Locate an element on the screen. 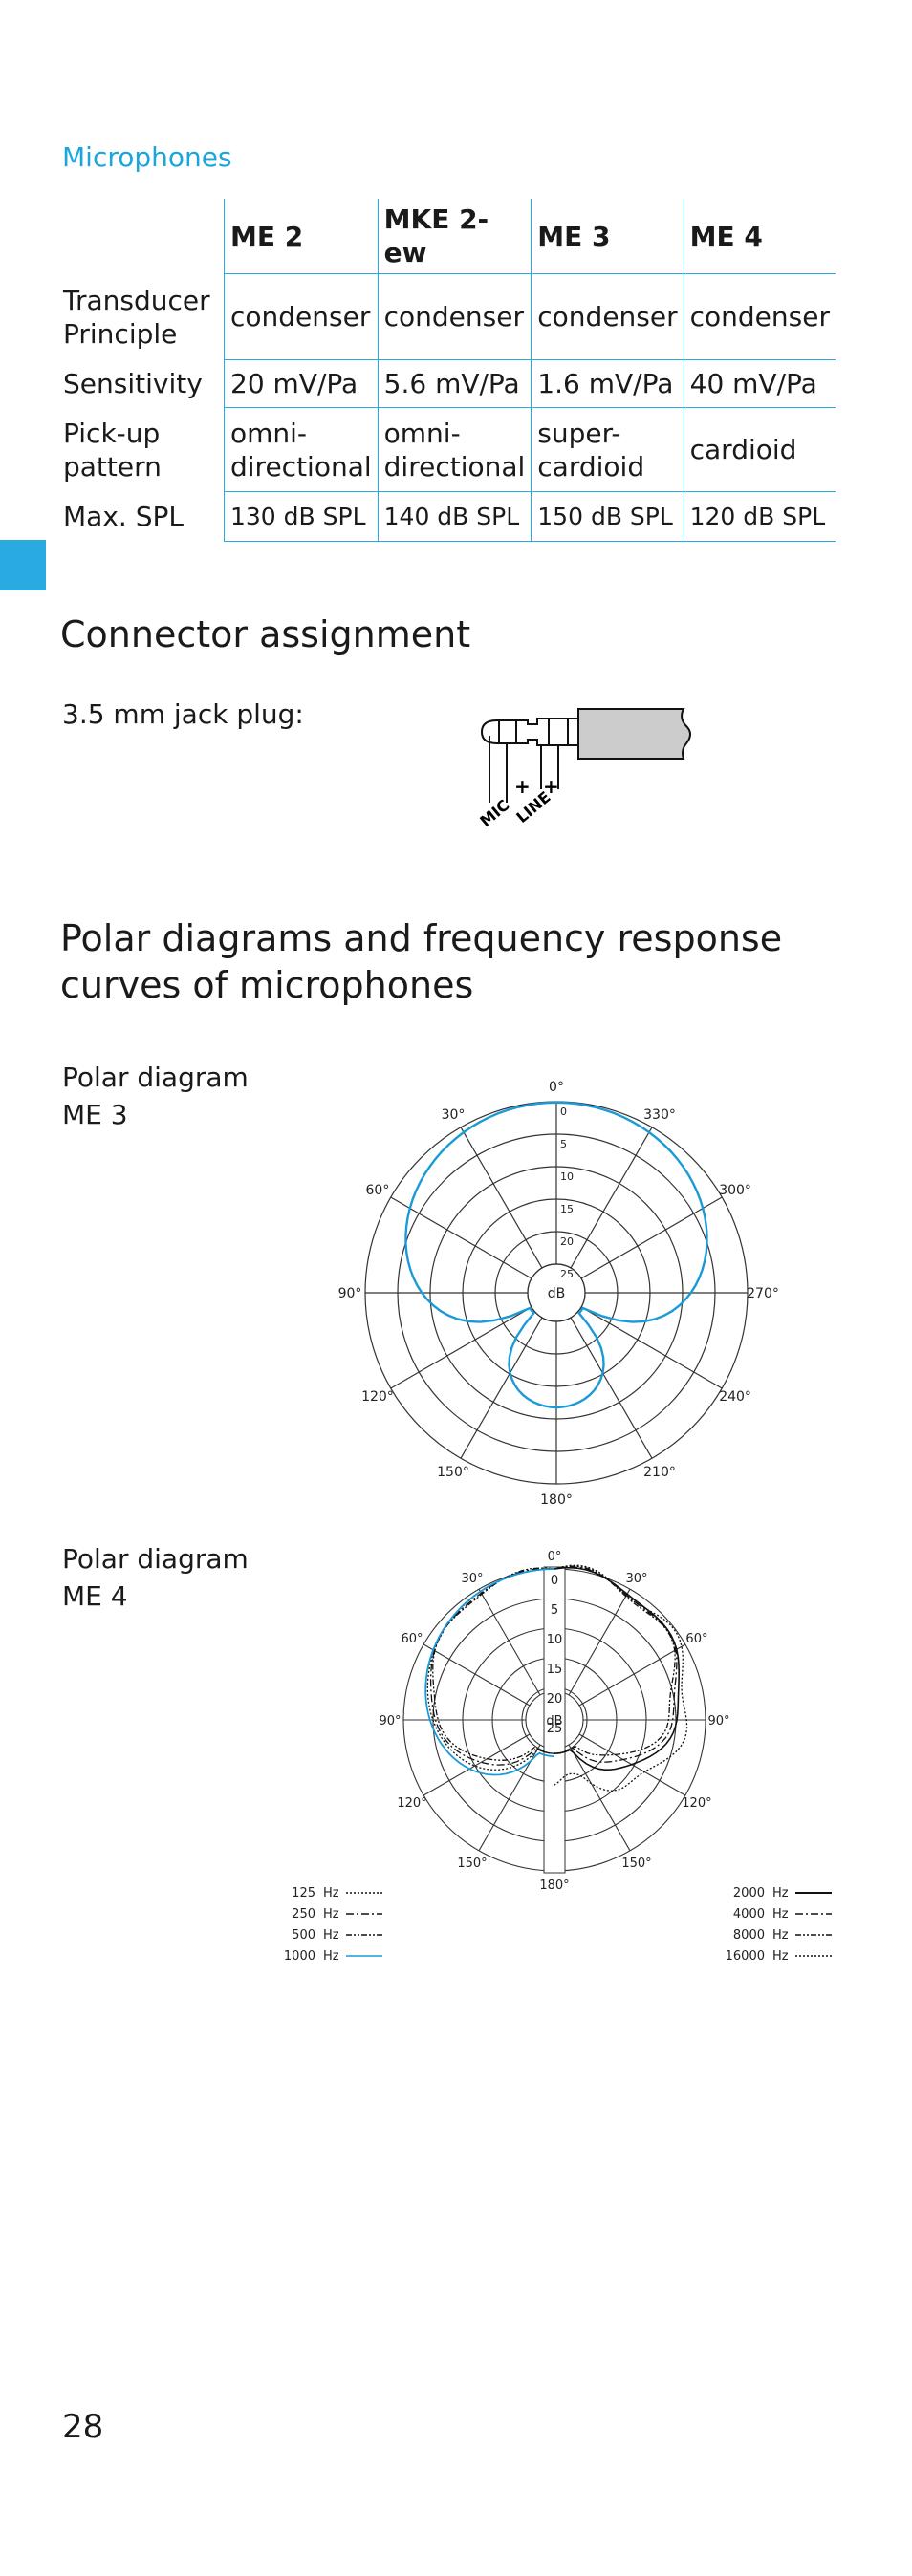 The height and width of the screenshot is (2576, 912). table-cell: 120 dB SPL is located at coordinates (759, 516).